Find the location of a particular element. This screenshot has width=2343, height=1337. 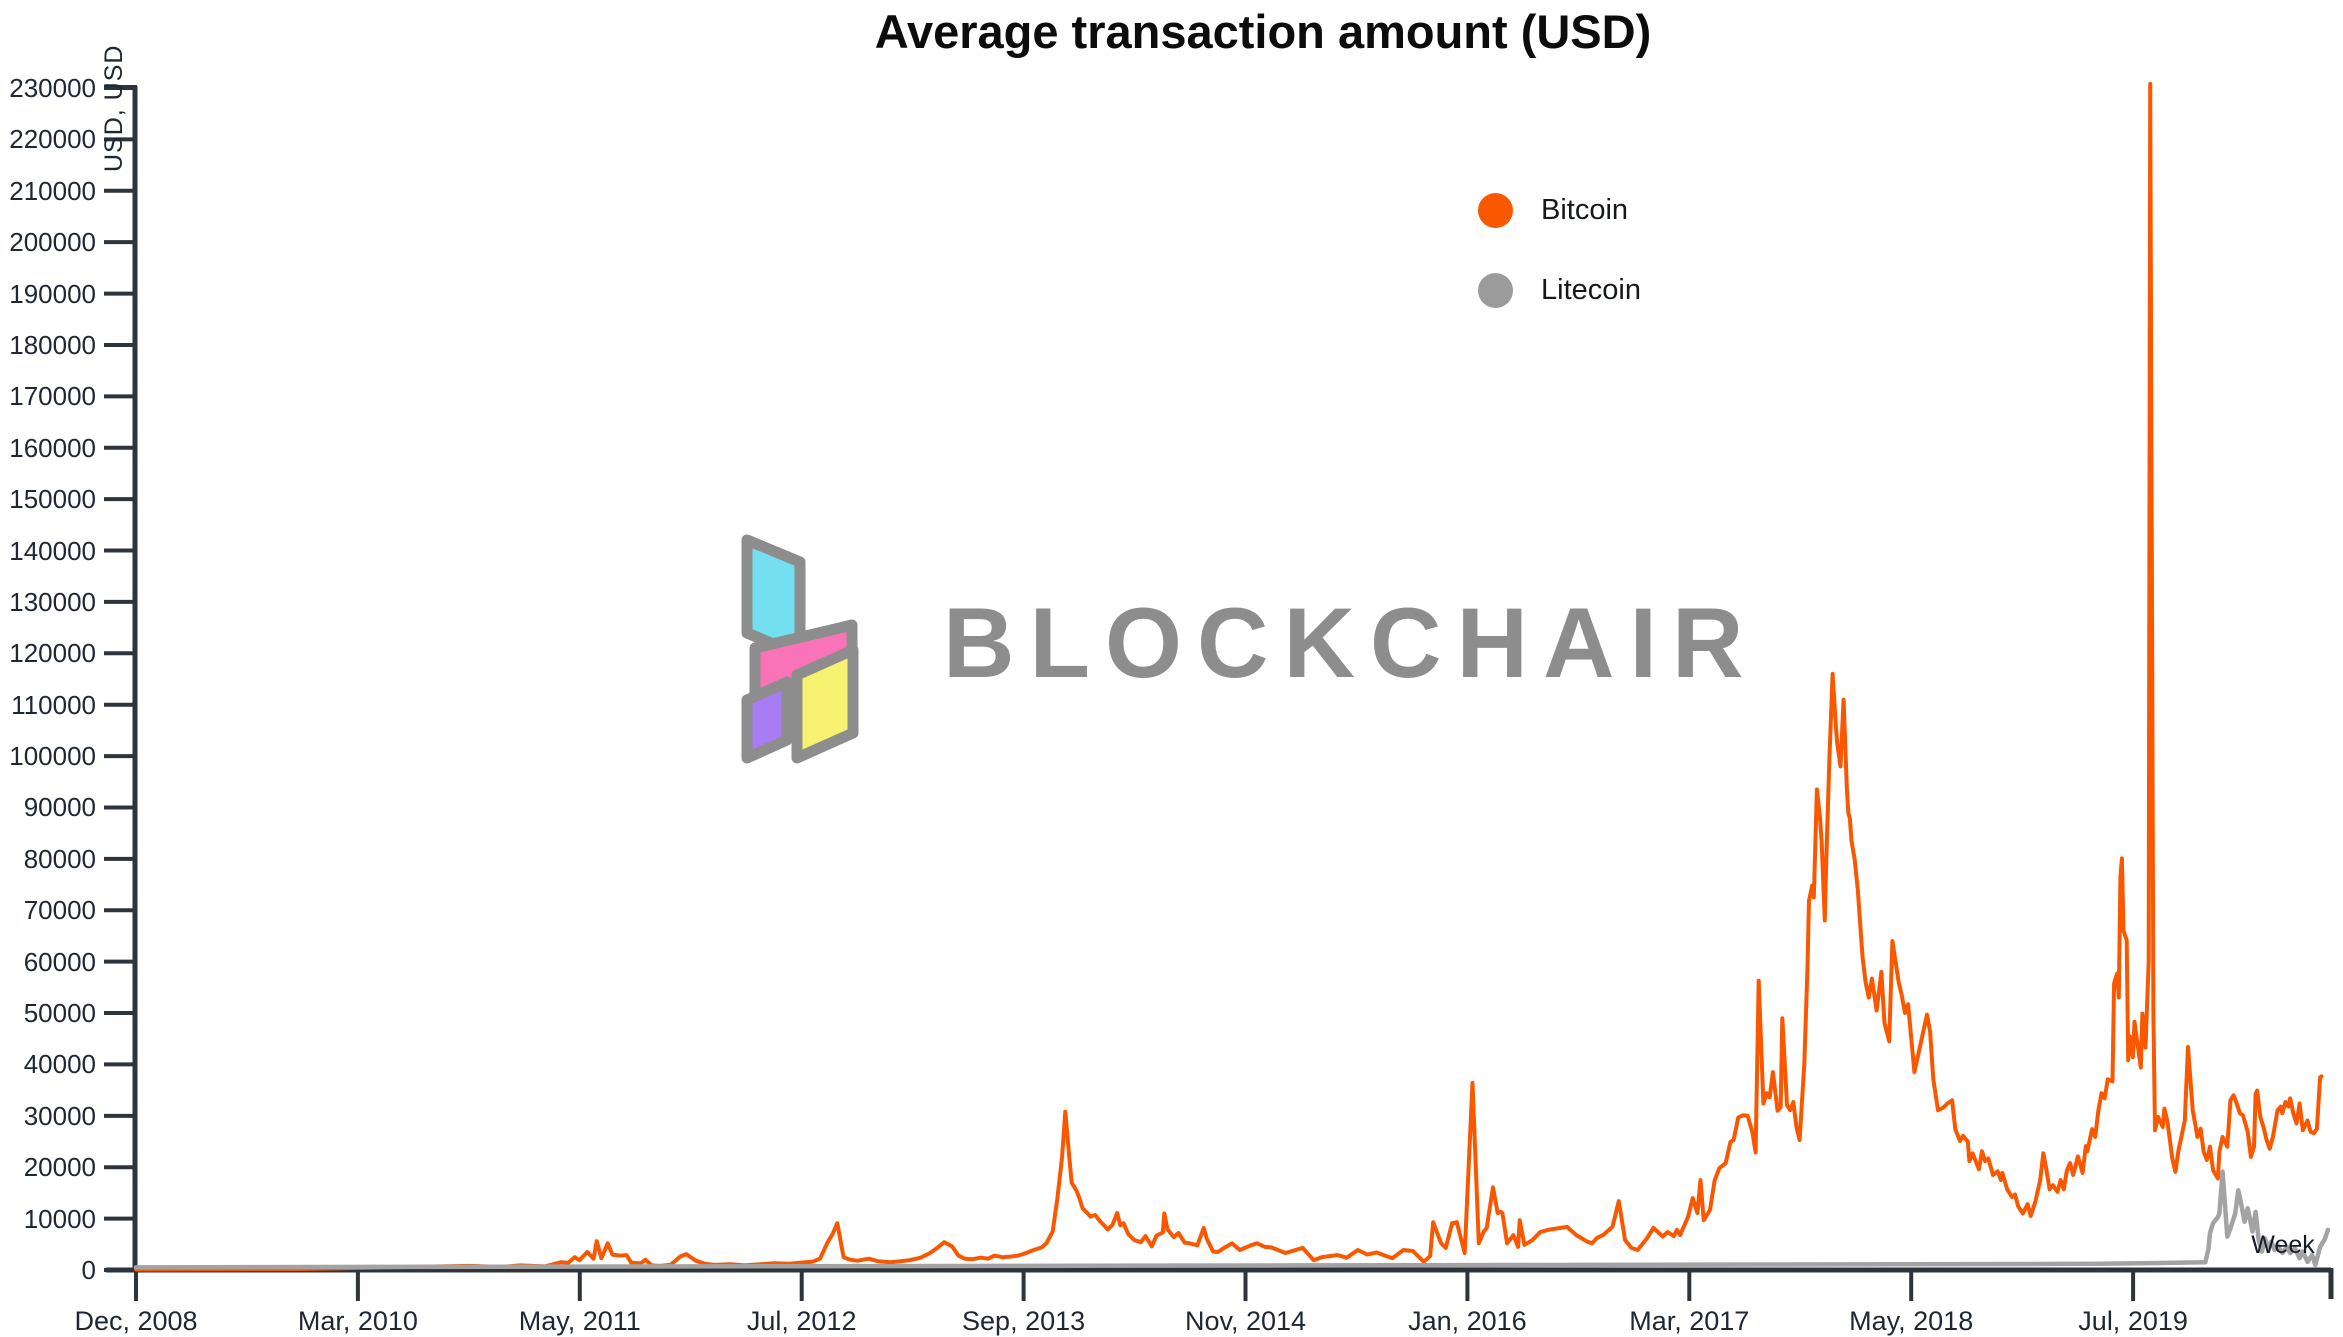

y-axis-tick-label: 10000 is located at coordinates (59, 1218).